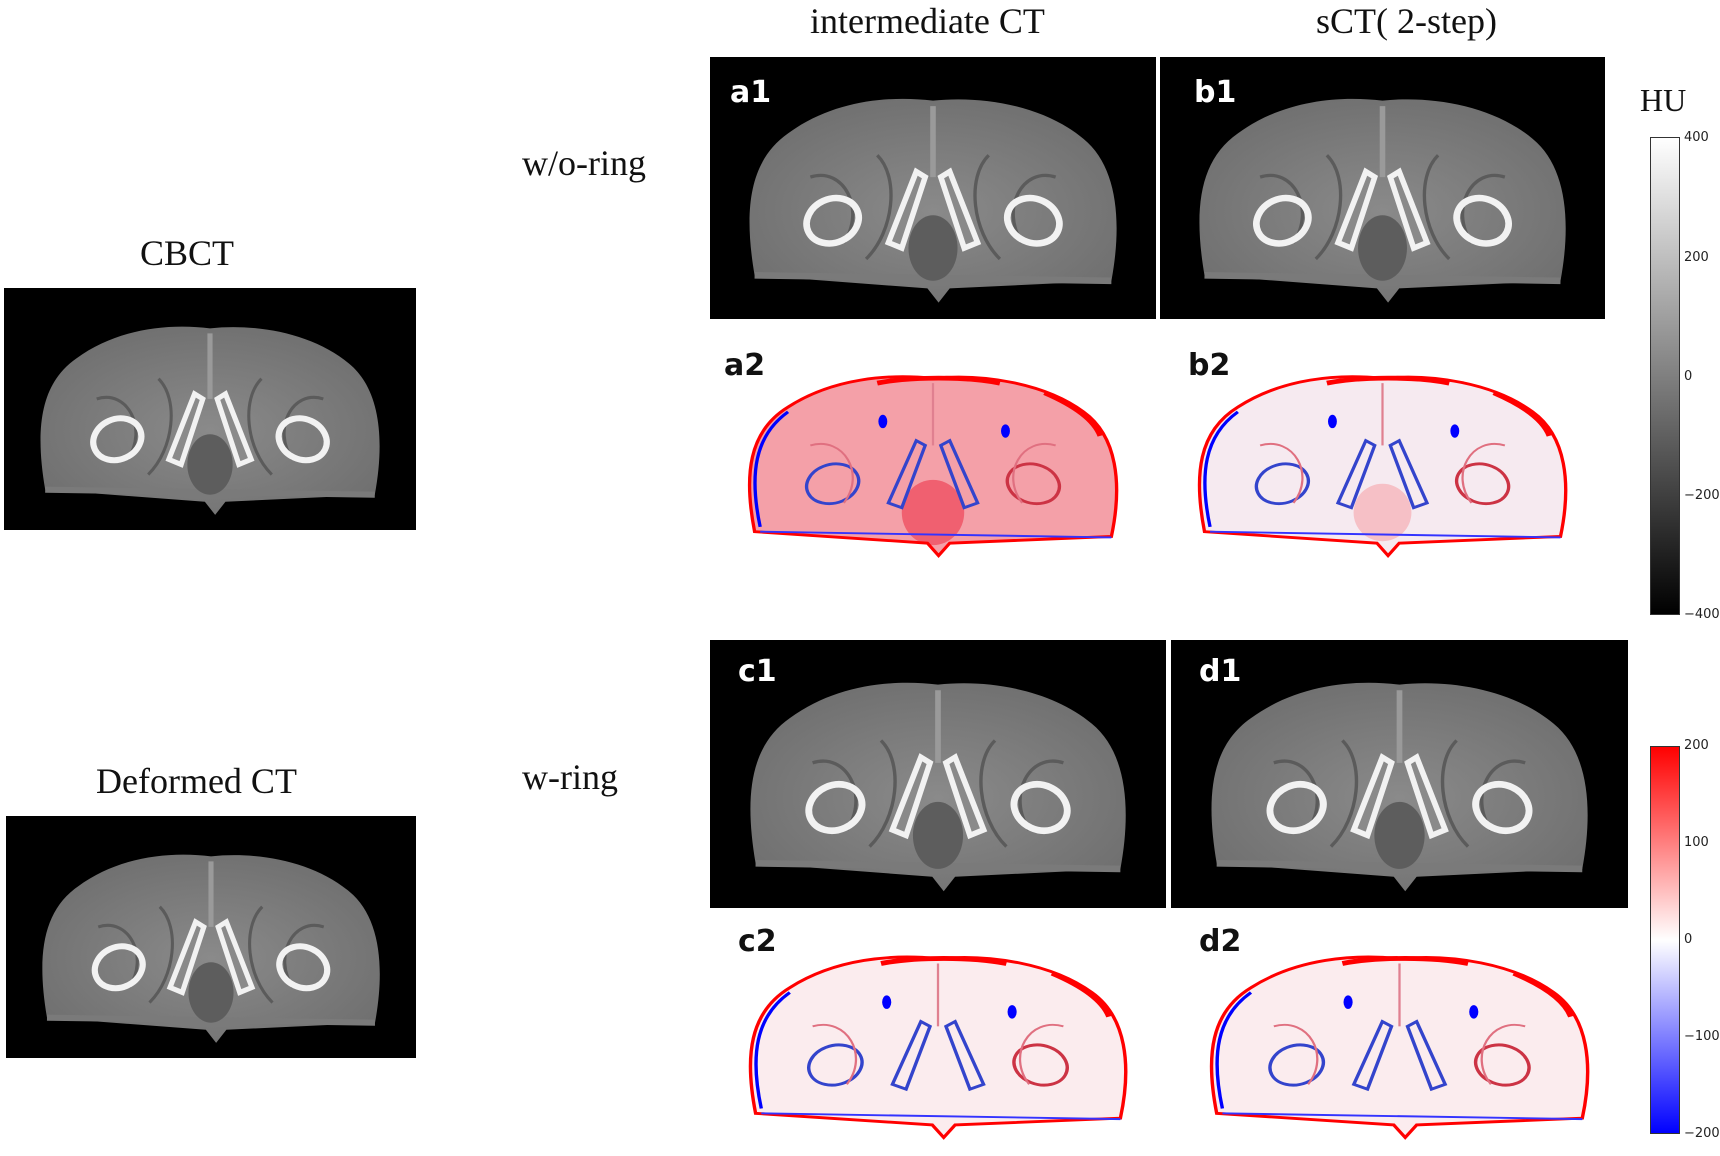 This screenshot has height=1156, width=1720. What do you see at coordinates (1702, 614) in the screenshot?
I see `hu-tick: −400` at bounding box center [1702, 614].